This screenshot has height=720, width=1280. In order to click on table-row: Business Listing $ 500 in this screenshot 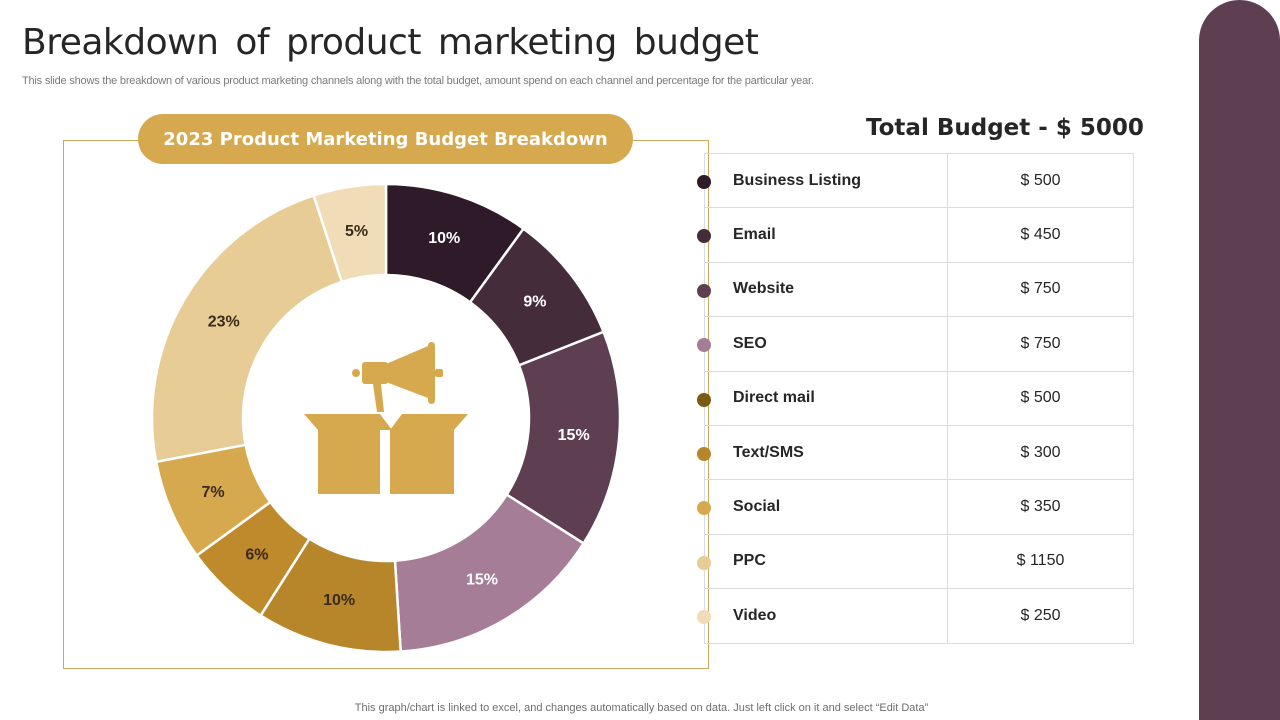, I will do `click(919, 180)`.